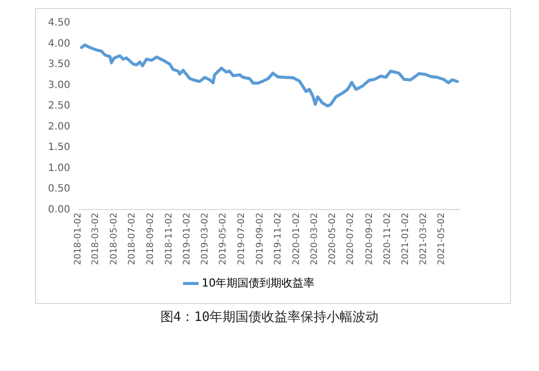  What do you see at coordinates (388, 239) in the screenshot?
I see `x-tick-label: 2020-11-02` at bounding box center [388, 239].